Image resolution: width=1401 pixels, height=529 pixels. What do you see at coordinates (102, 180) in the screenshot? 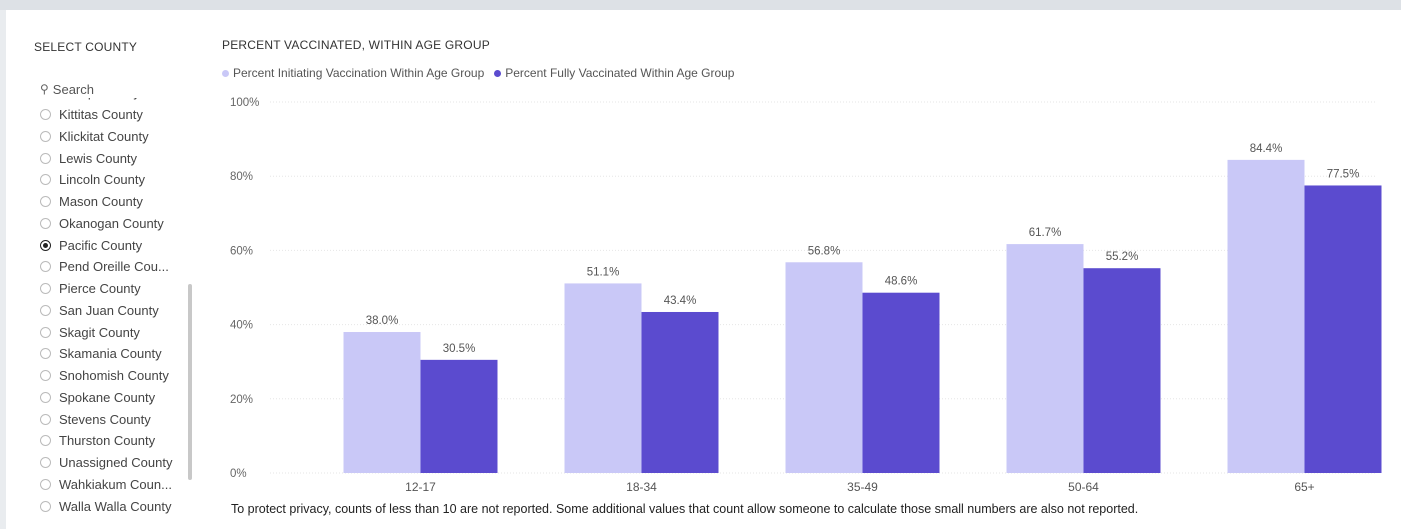
I see `county-label: Lincoln County` at bounding box center [102, 180].